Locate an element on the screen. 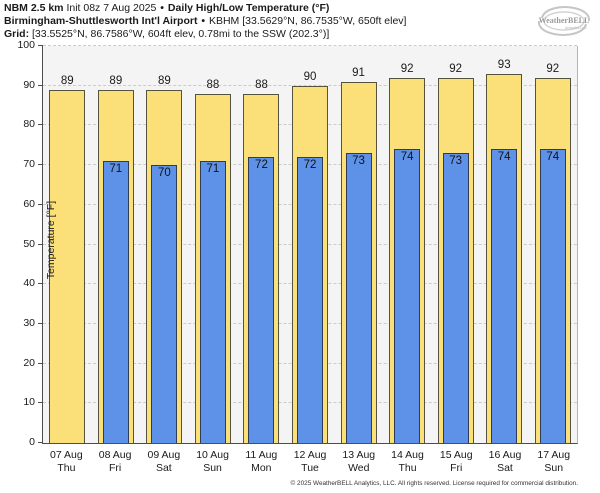 Image resolution: width=600 pixels, height=493 pixels. x-tick-date: 13 Aug is located at coordinates (359, 455).